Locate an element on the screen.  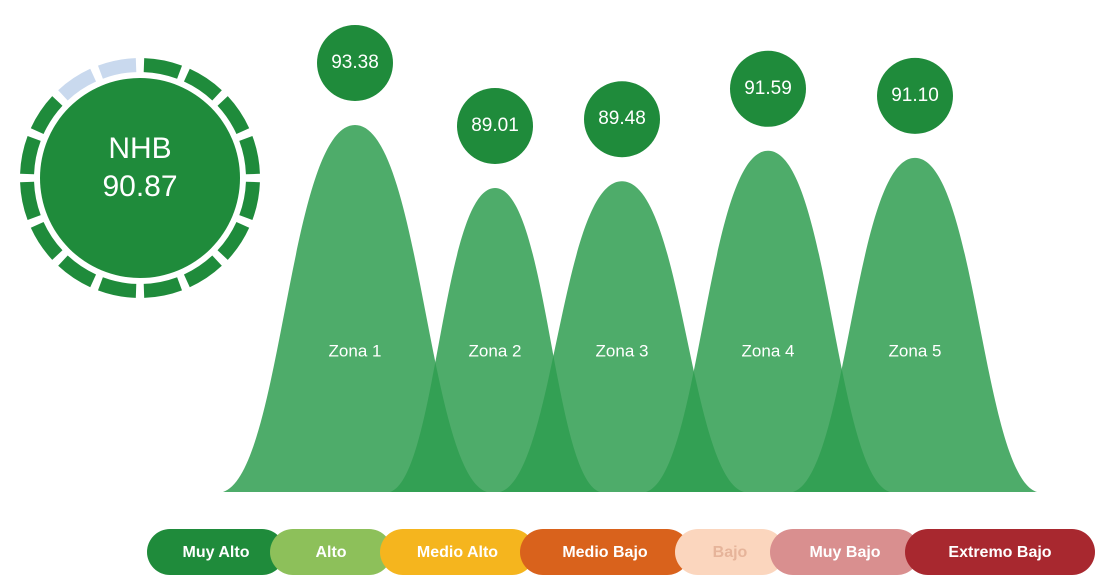
legend-label: Medio Bajo is located at coordinates (605, 552).